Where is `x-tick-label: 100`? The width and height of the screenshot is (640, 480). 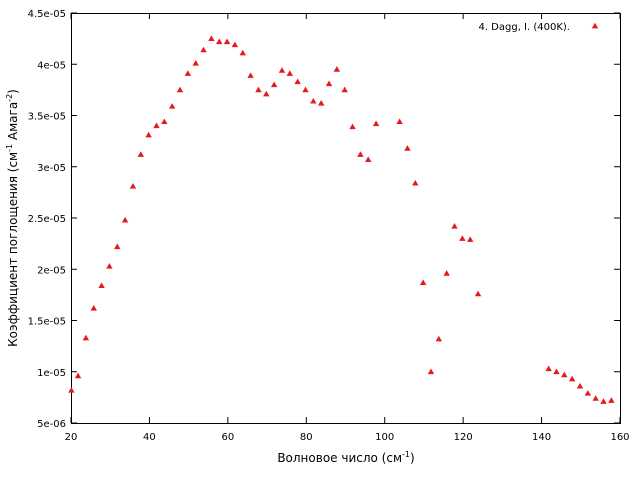
x-tick-label: 100 is located at coordinates (384, 437).